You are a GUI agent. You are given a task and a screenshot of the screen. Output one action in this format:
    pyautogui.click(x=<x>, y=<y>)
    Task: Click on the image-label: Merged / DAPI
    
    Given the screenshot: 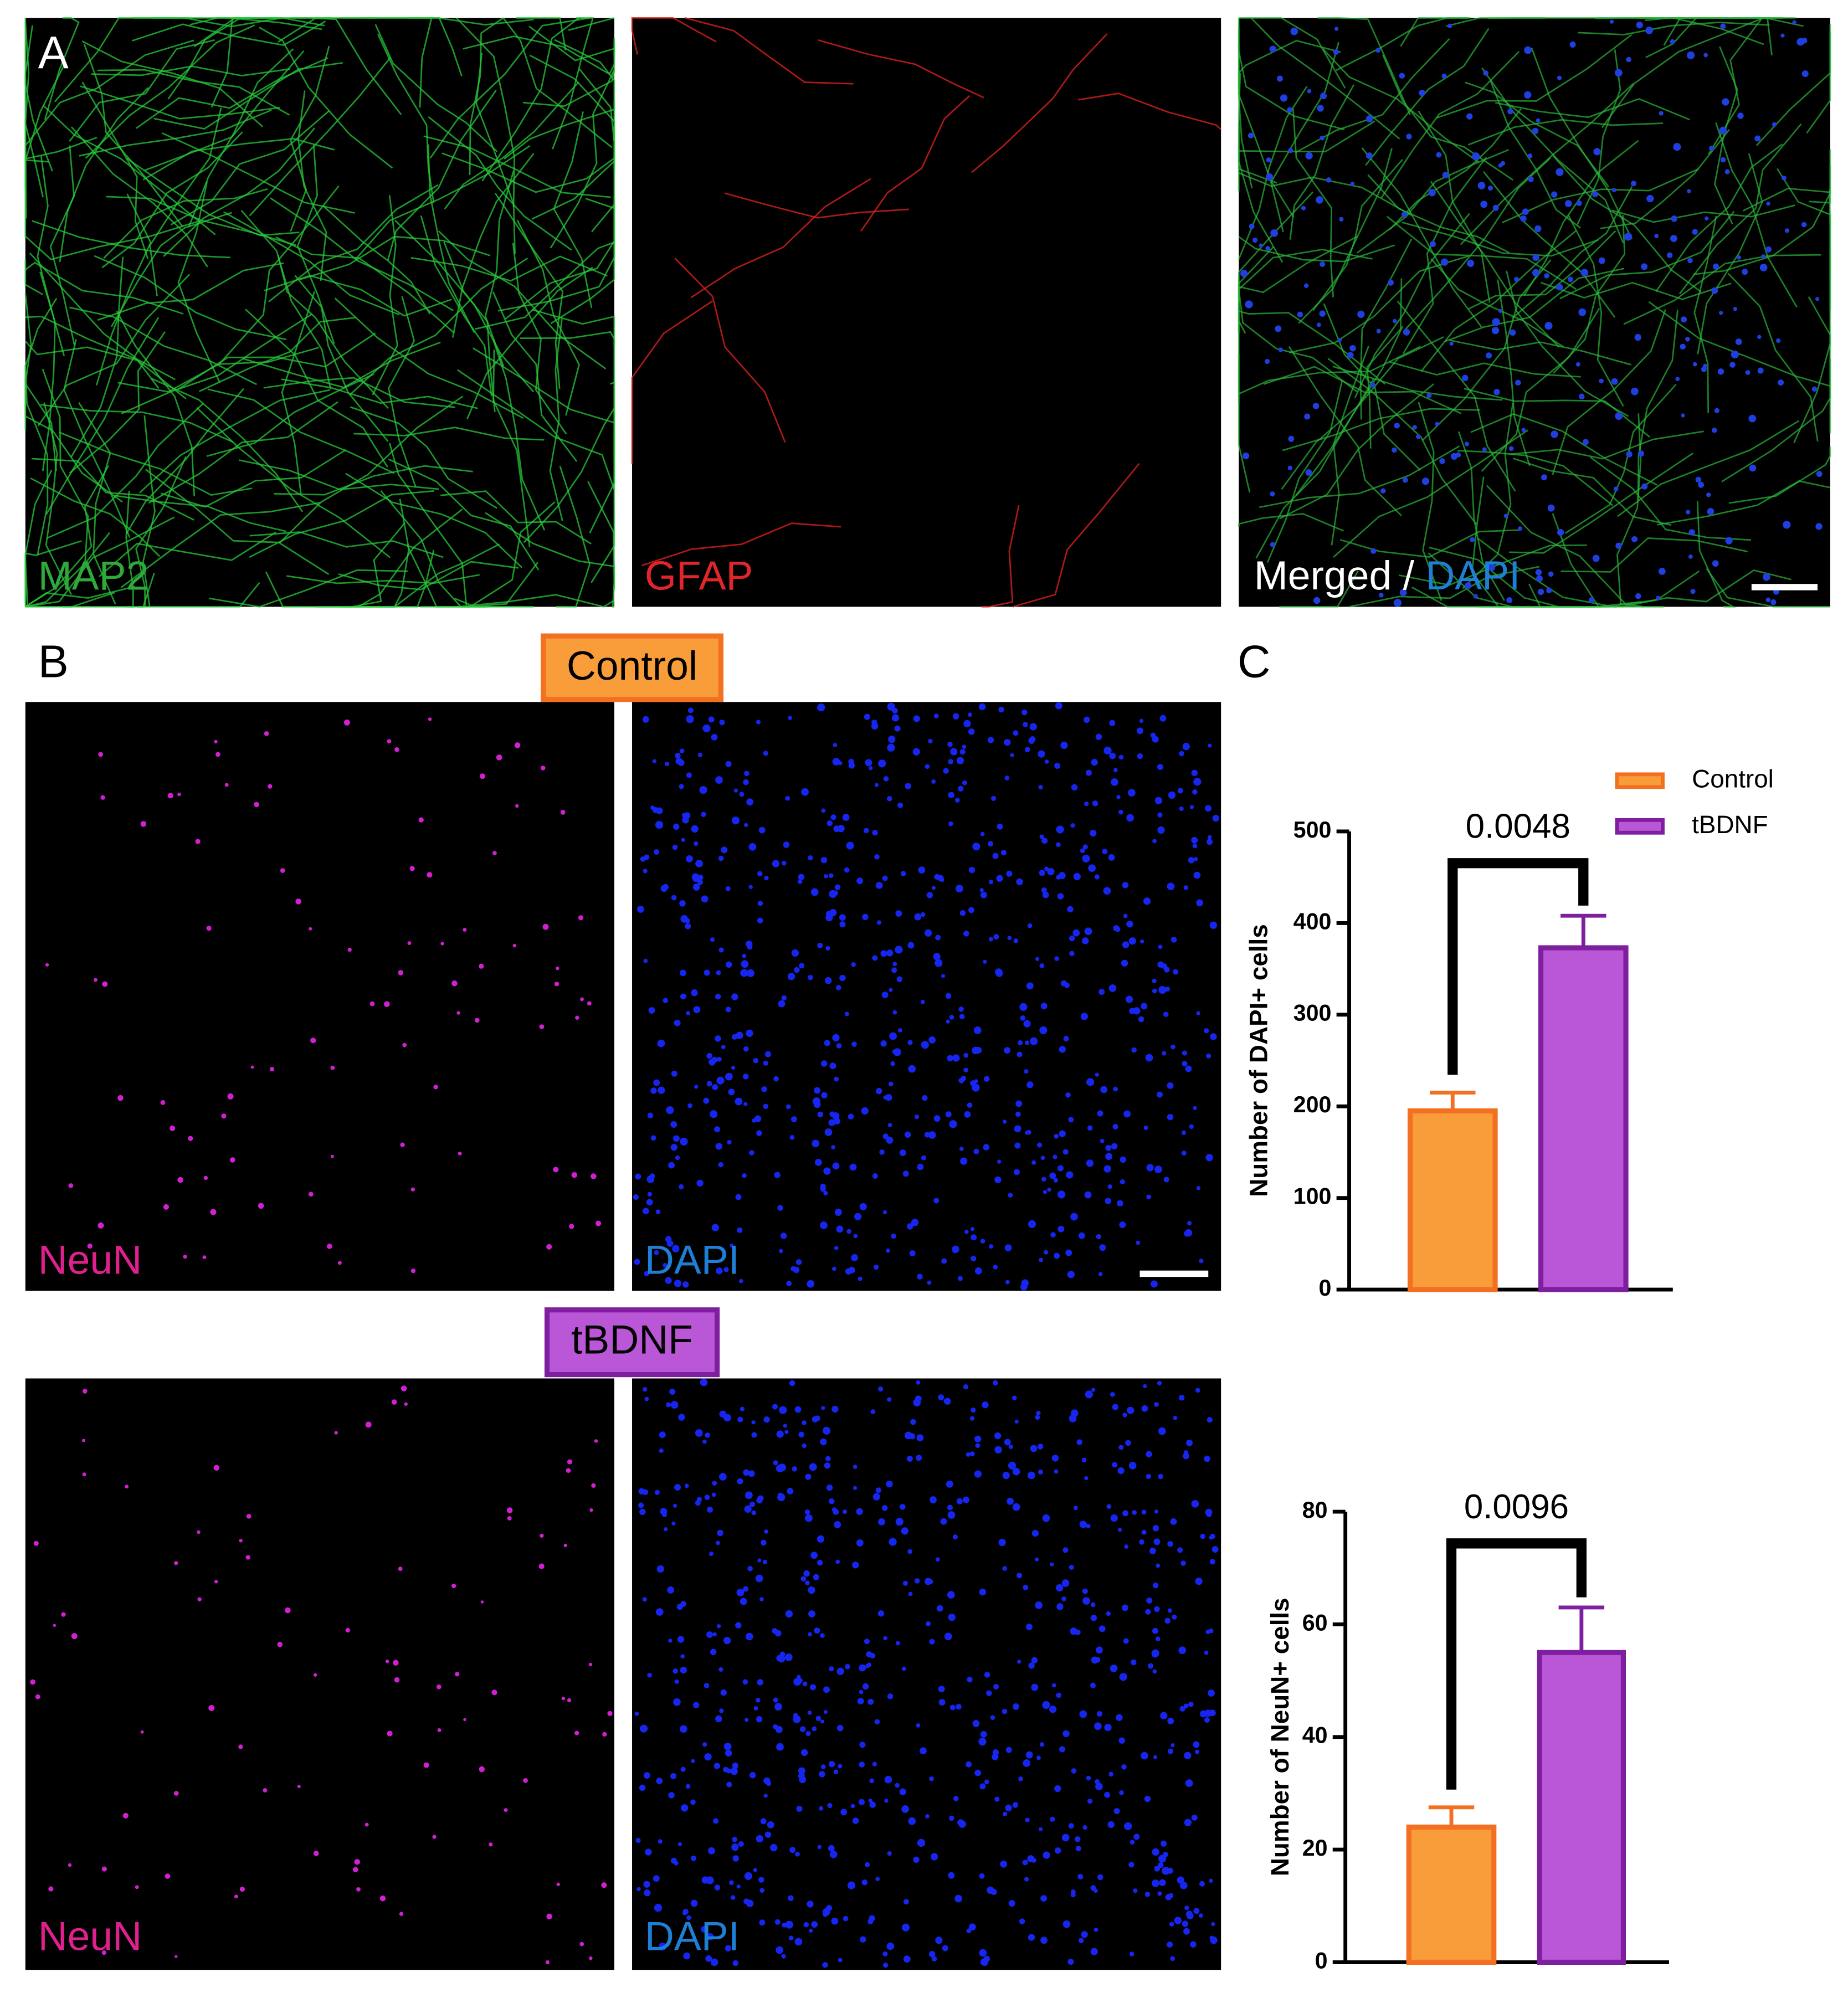 What is the action you would take?
    pyautogui.click(x=1387, y=575)
    